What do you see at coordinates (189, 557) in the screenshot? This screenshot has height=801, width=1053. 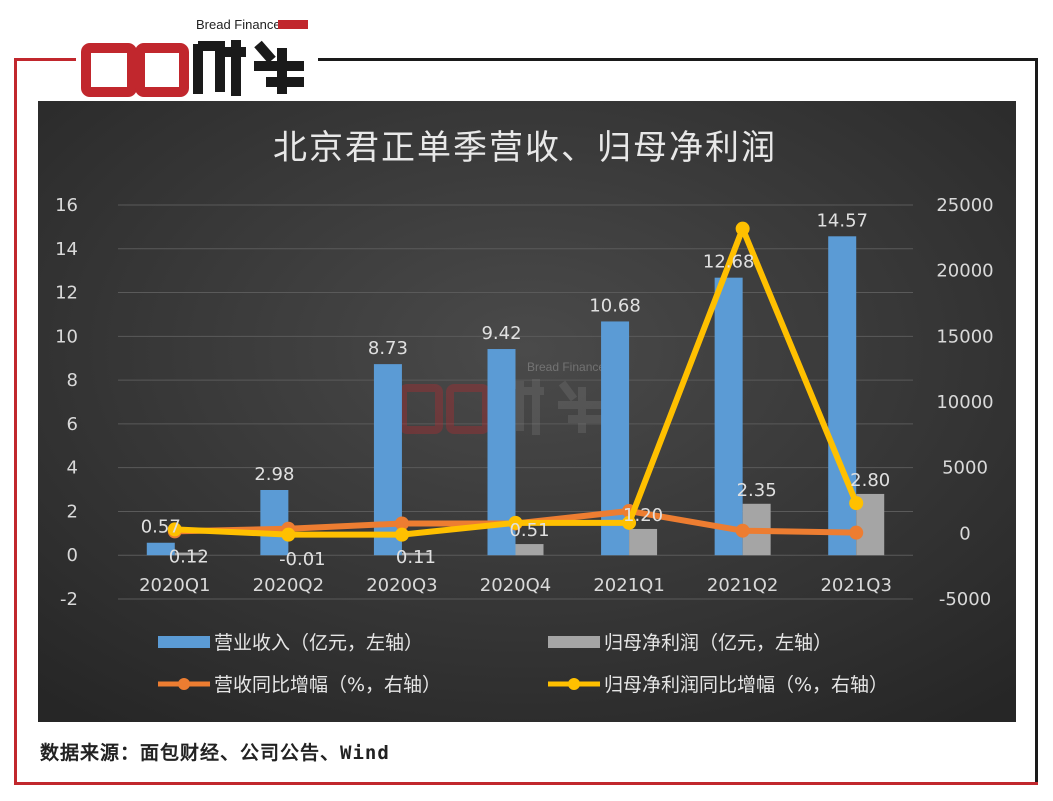 I see `bar-value-label: 0.12` at bounding box center [189, 557].